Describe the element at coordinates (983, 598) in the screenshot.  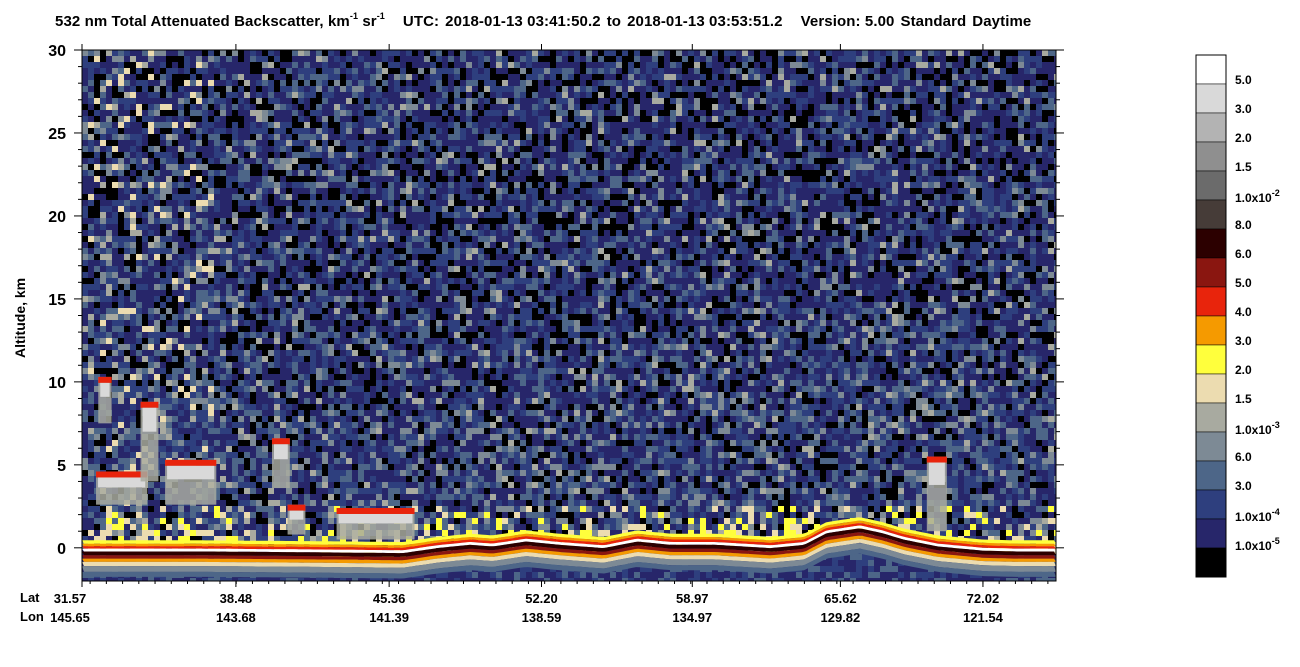
I see `lat-tick-label: 72.02` at that location.